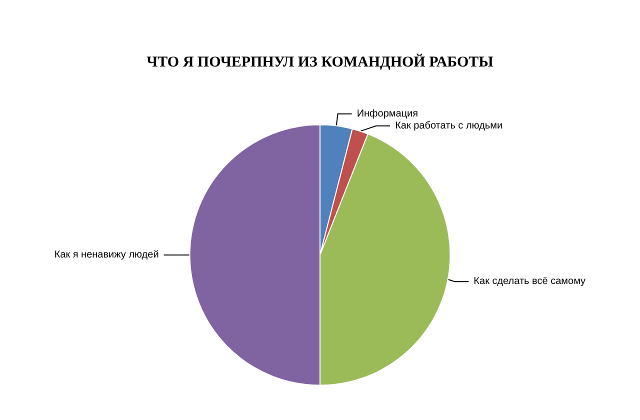 The height and width of the screenshot is (420, 640). What do you see at coordinates (387, 114) in the screenshot?
I see `slice-label: Информация` at bounding box center [387, 114].